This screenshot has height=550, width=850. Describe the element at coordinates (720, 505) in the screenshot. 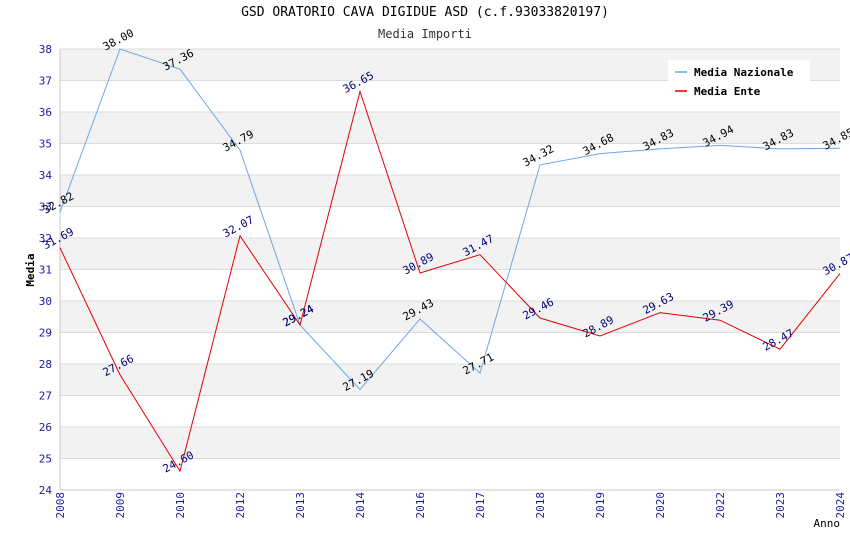

I see `x-tick-label: 2022` at that location.